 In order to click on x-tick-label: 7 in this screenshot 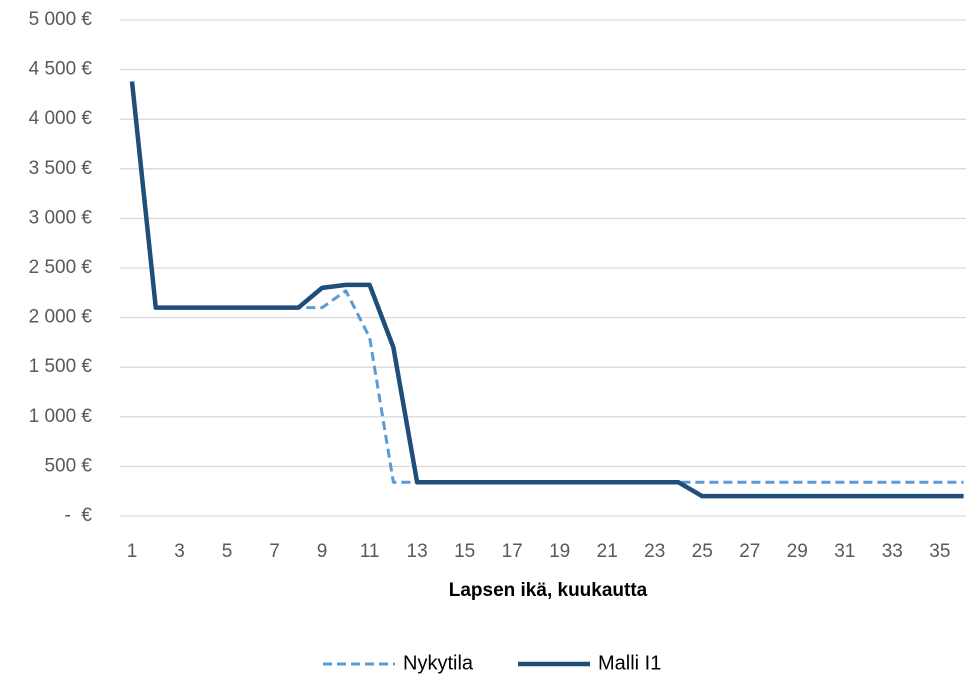, I will do `click(274, 551)`.